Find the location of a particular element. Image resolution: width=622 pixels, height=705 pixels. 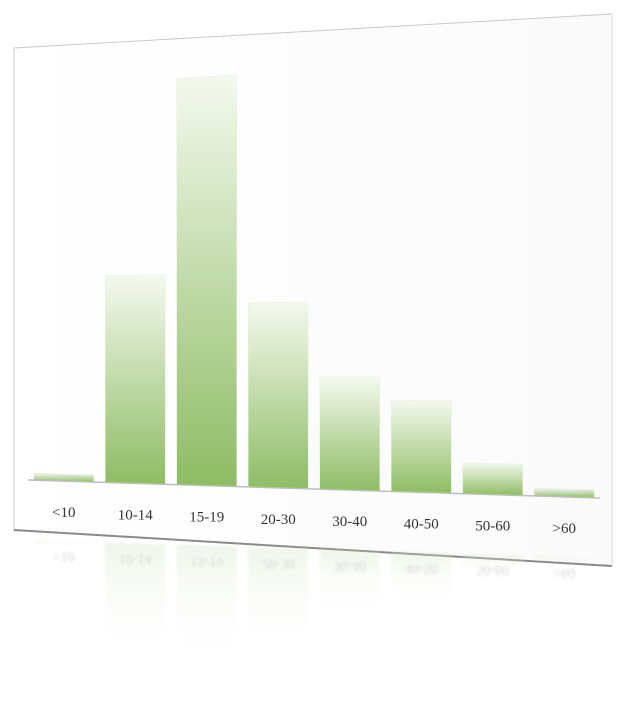

x-tick-label-7: >60 is located at coordinates (564, 529).